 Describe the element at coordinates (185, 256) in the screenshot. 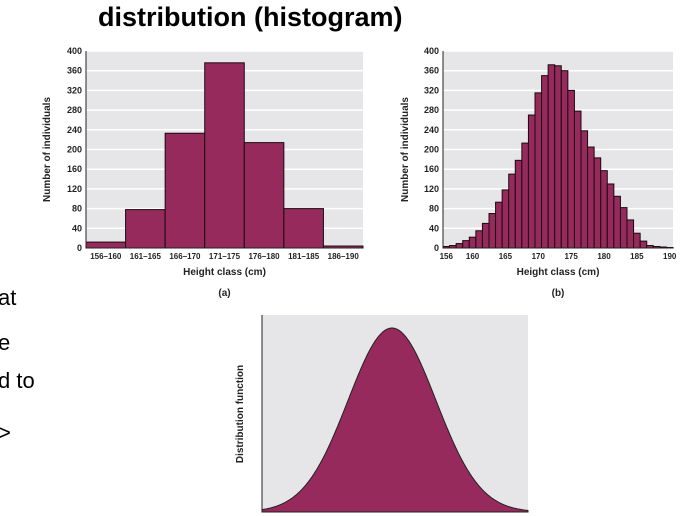

I see `x-tick-label: 166–170` at that location.